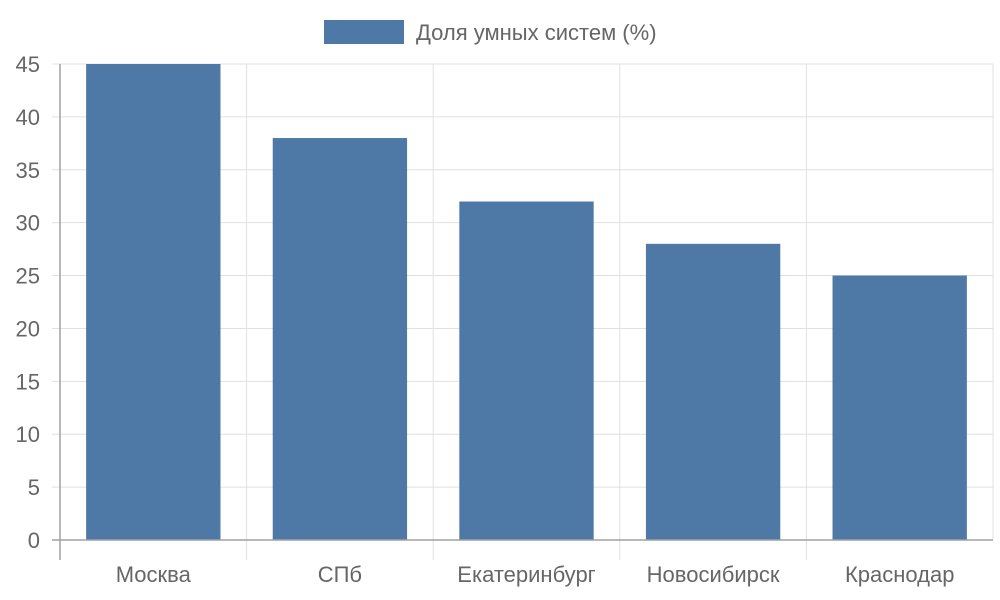 Image resolution: width=1000 pixels, height=600 pixels. Describe the element at coordinates (340, 574) in the screenshot. I see `x-tick-label: СПб` at that location.